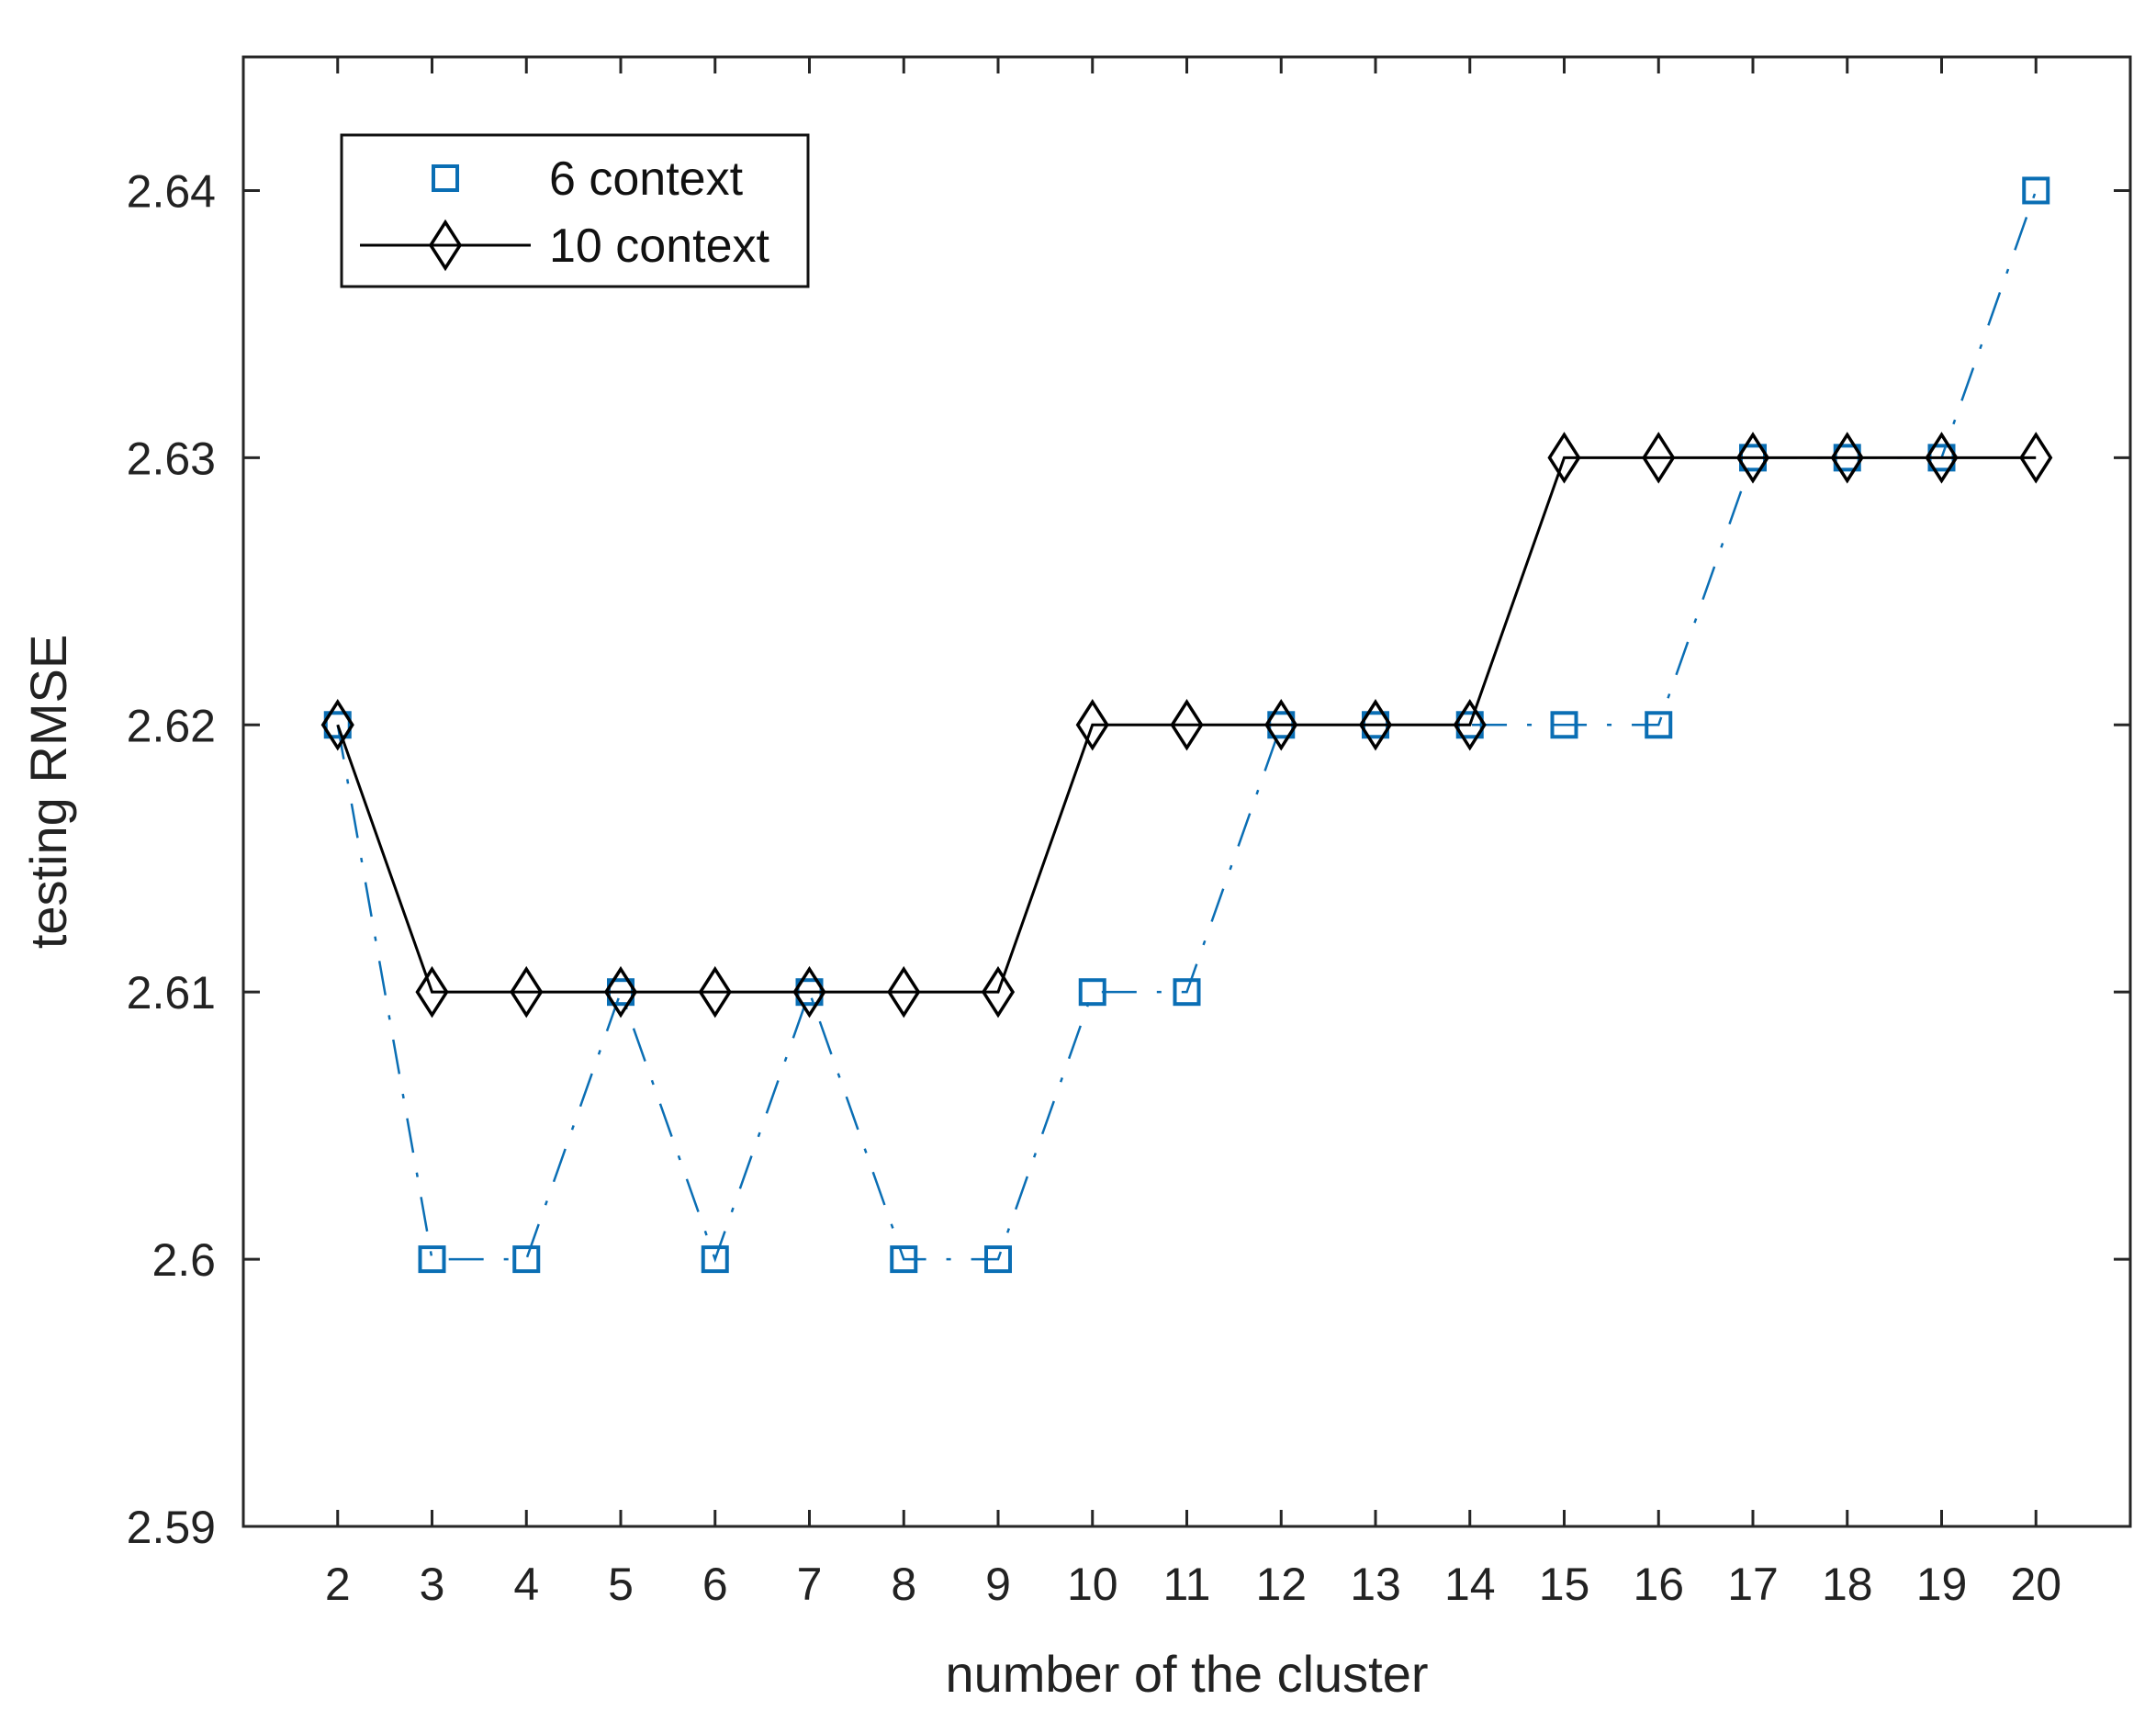  I want to click on legend-entry-10-context: 10 context, so click(564, 246).